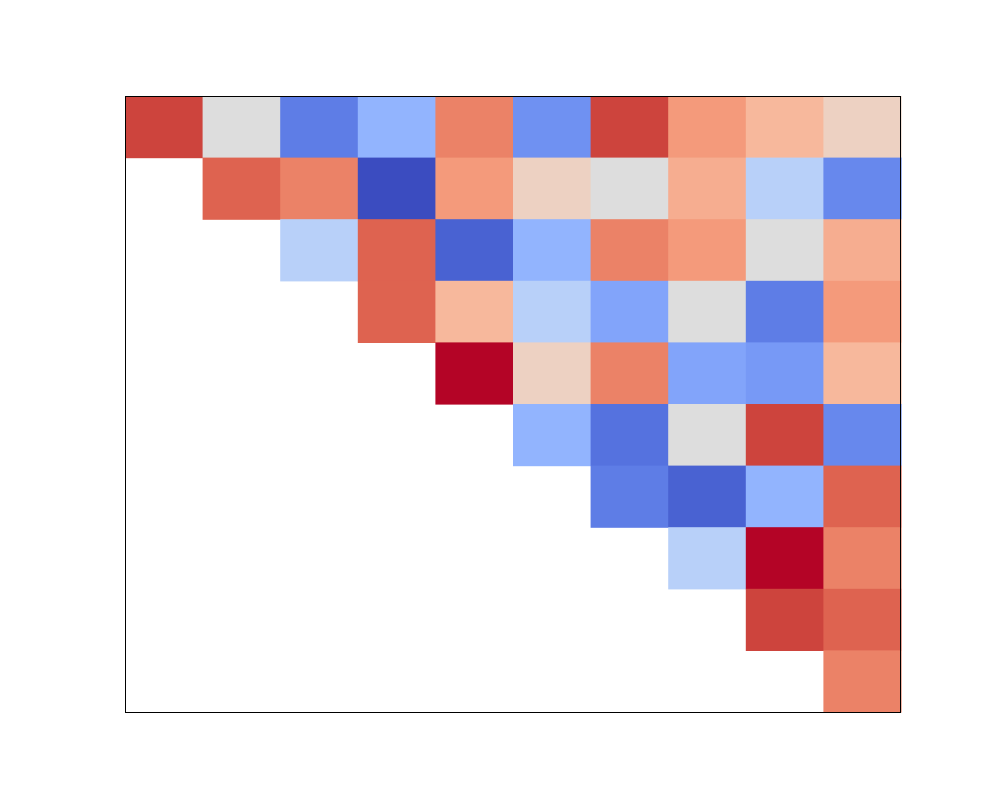 Image resolution: width=1000 pixels, height=800 pixels. I want to click on heatmap-cell-r0-c8, so click(784, 127).